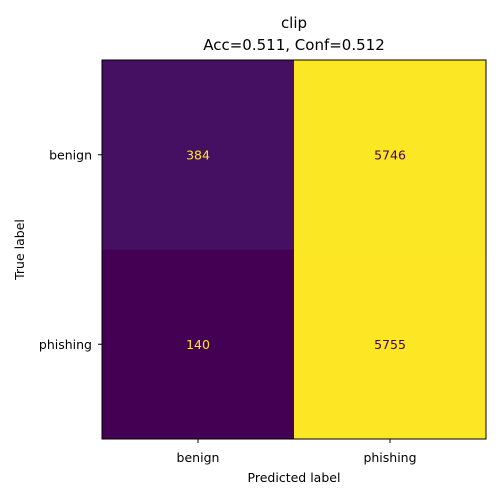  What do you see at coordinates (389, 457) in the screenshot?
I see `x-tick-label: phishing` at bounding box center [389, 457].